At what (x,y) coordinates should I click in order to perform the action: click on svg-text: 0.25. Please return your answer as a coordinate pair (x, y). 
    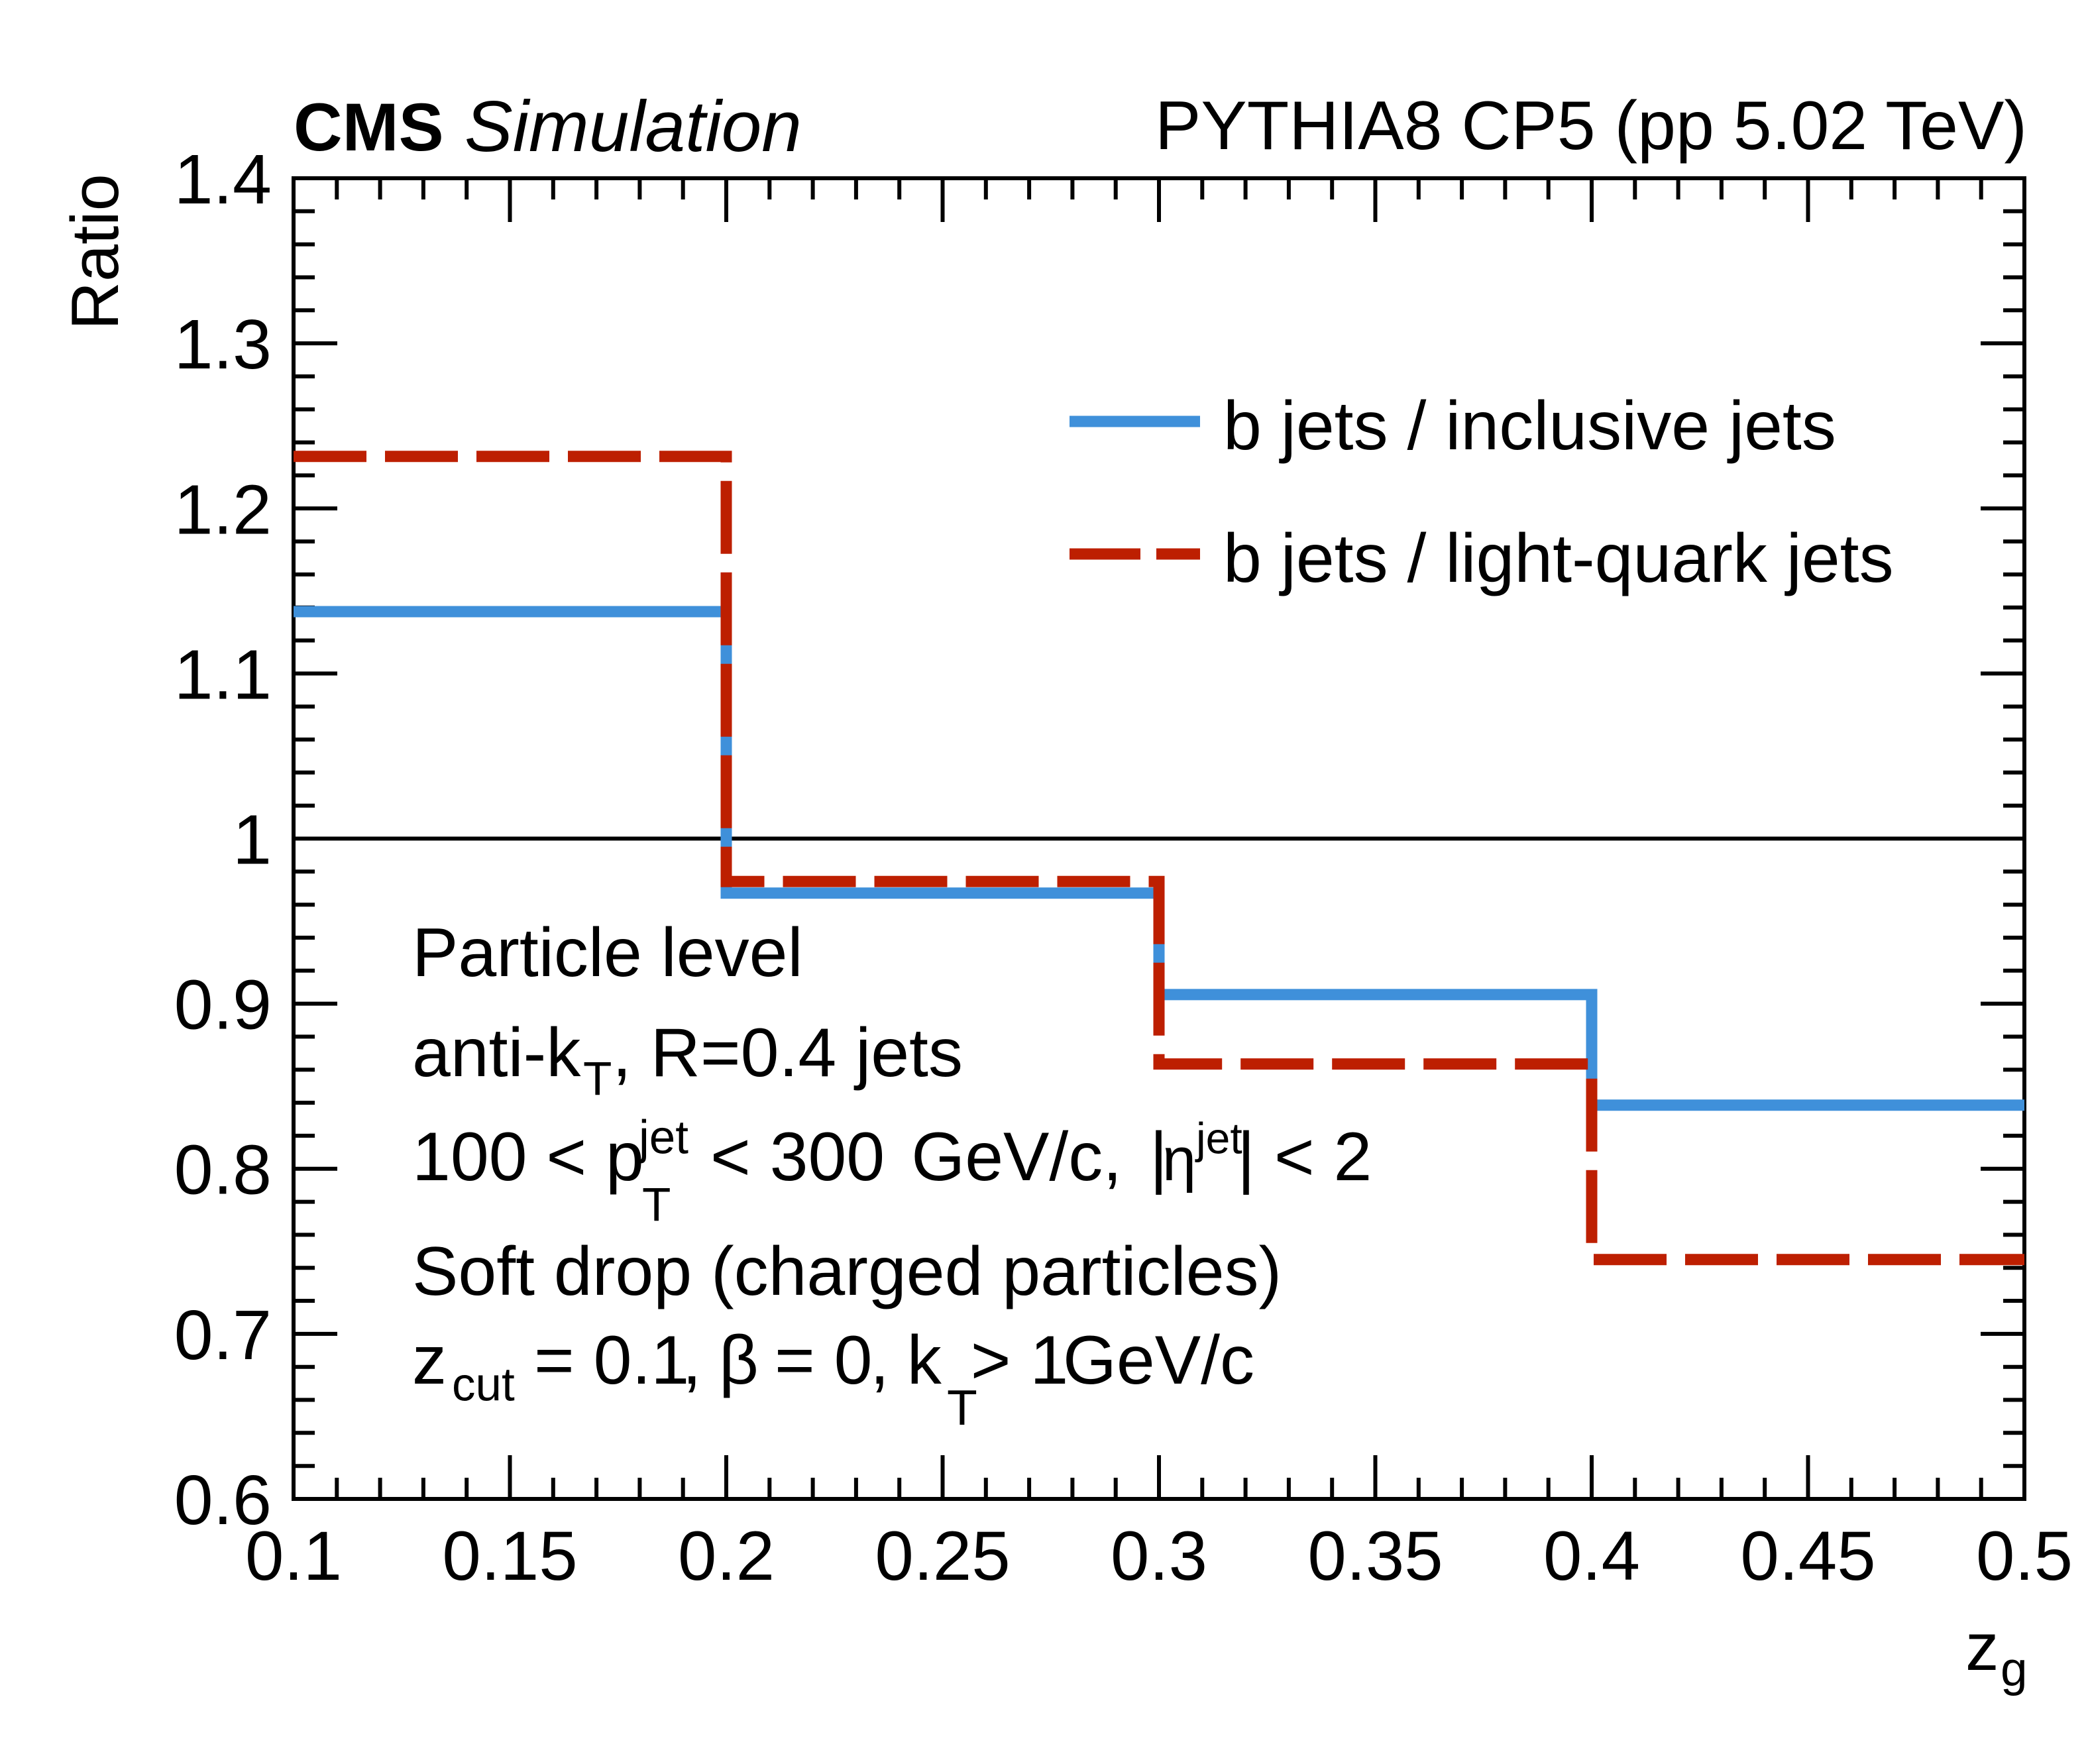
    Looking at the image, I should click on (942, 1556).